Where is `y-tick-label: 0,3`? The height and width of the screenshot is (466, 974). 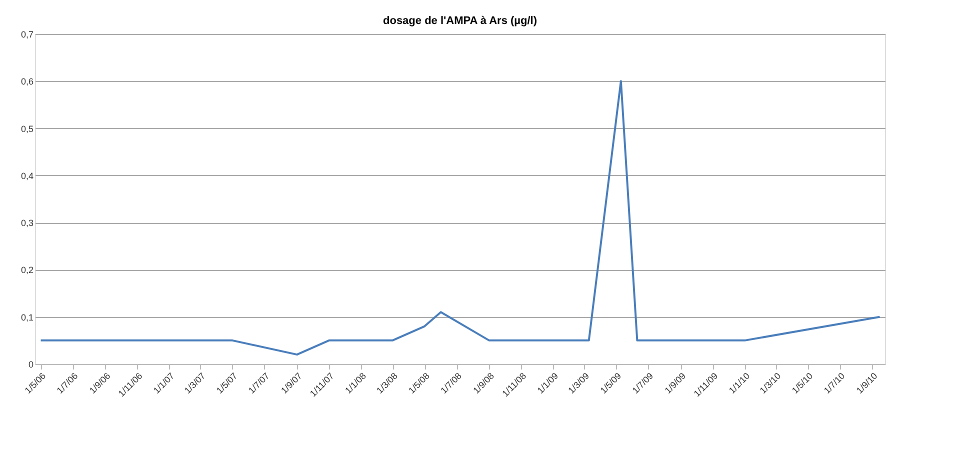 y-tick-label: 0,3 is located at coordinates (27, 223).